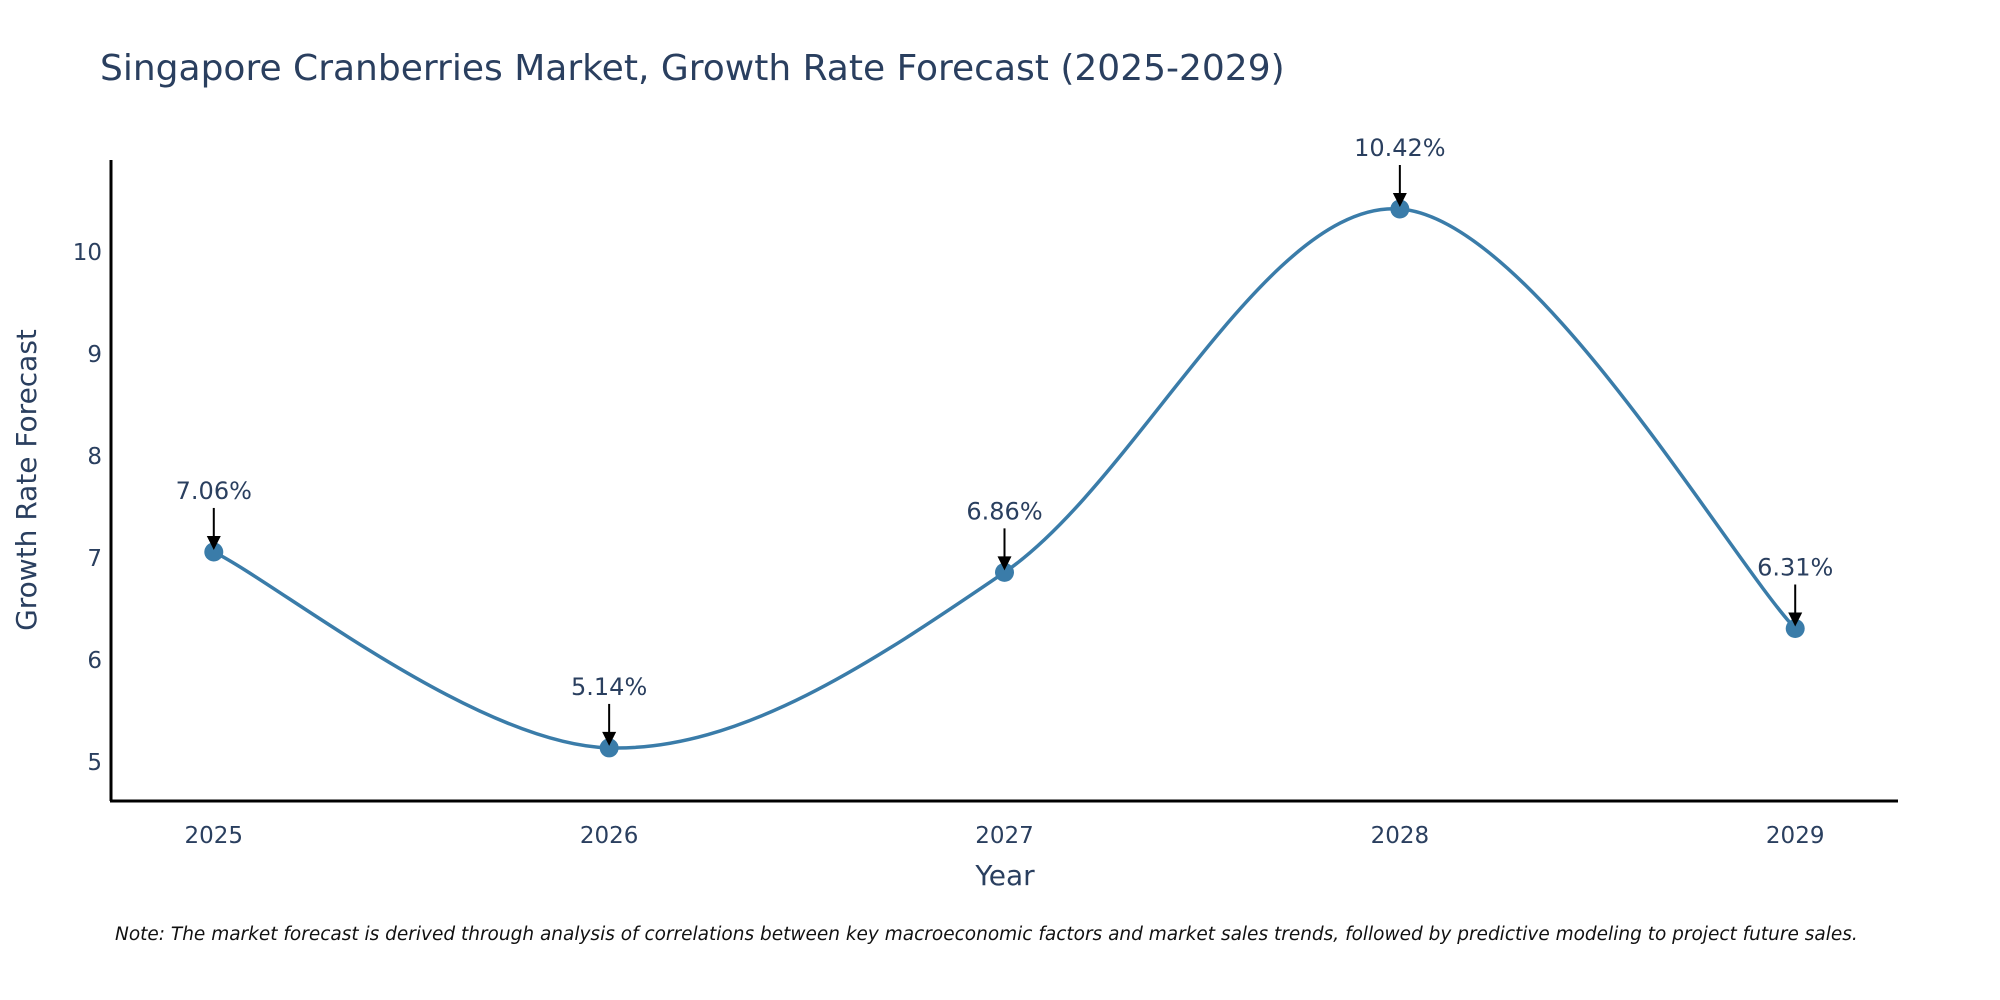 This screenshot has width=2000, height=1000. Describe the element at coordinates (1004, 511) in the screenshot. I see `data-label: 6.86%` at that location.